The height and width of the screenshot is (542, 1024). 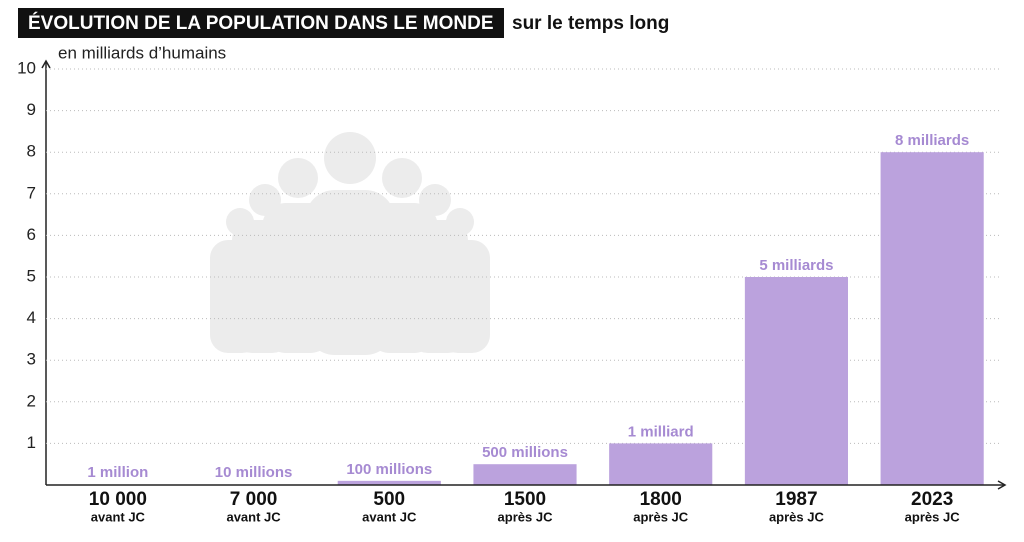 I want to click on x-tick-label: 1500, so click(x=525, y=499).